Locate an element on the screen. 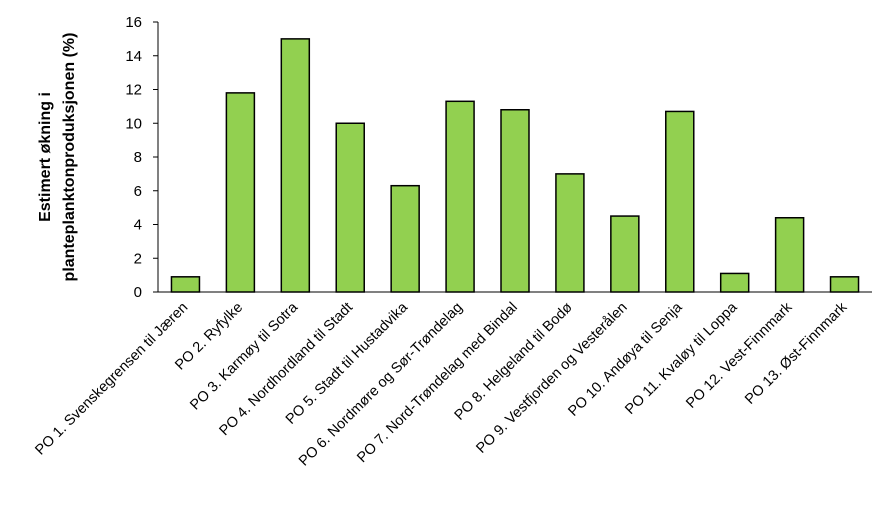  y-tick-label: 10 is located at coordinates (133, 123).